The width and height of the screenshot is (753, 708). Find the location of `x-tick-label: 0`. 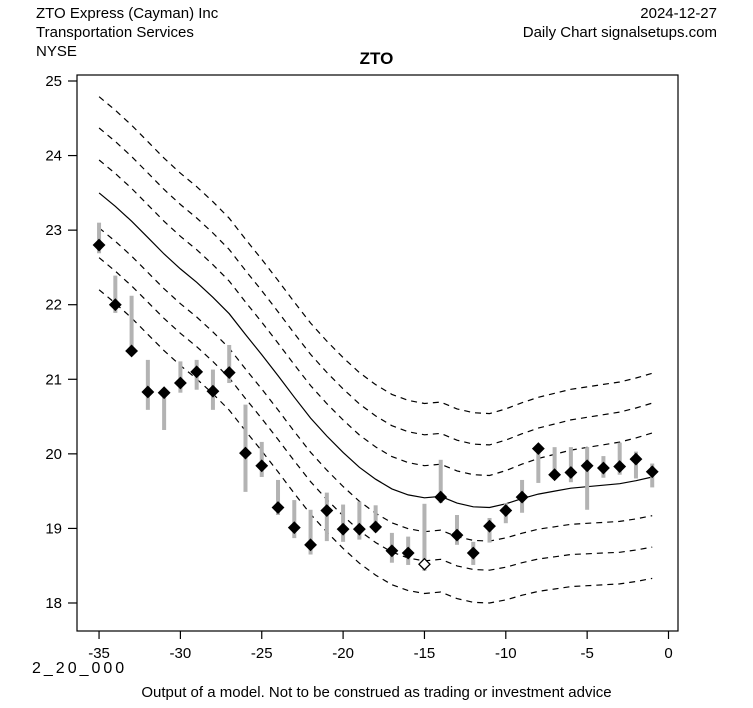

x-tick-label: 0 is located at coordinates (668, 653).